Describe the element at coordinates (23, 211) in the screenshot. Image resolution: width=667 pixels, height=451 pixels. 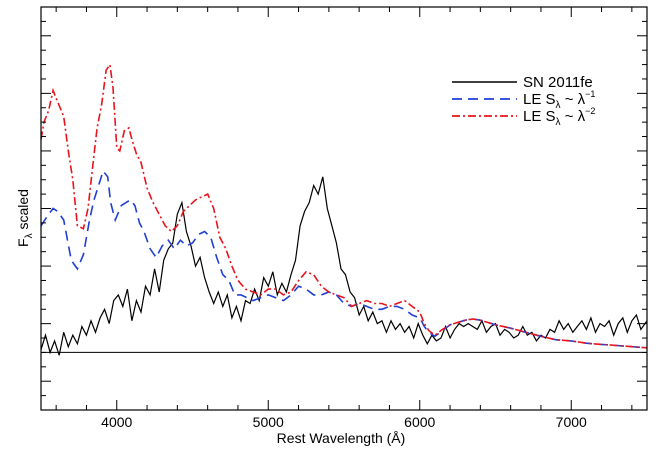
I see `y-axis-label-rest: scaled` at that location.